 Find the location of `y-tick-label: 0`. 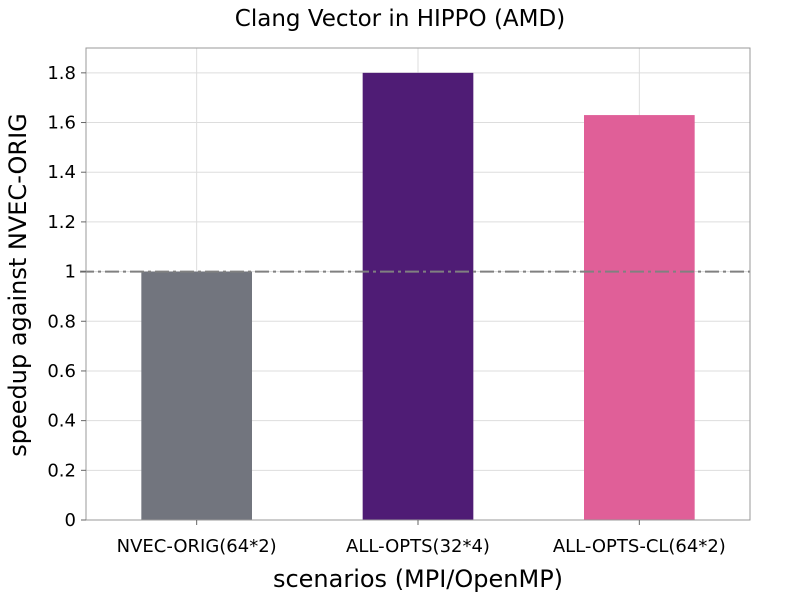

y-tick-label: 0 is located at coordinates (70, 520).